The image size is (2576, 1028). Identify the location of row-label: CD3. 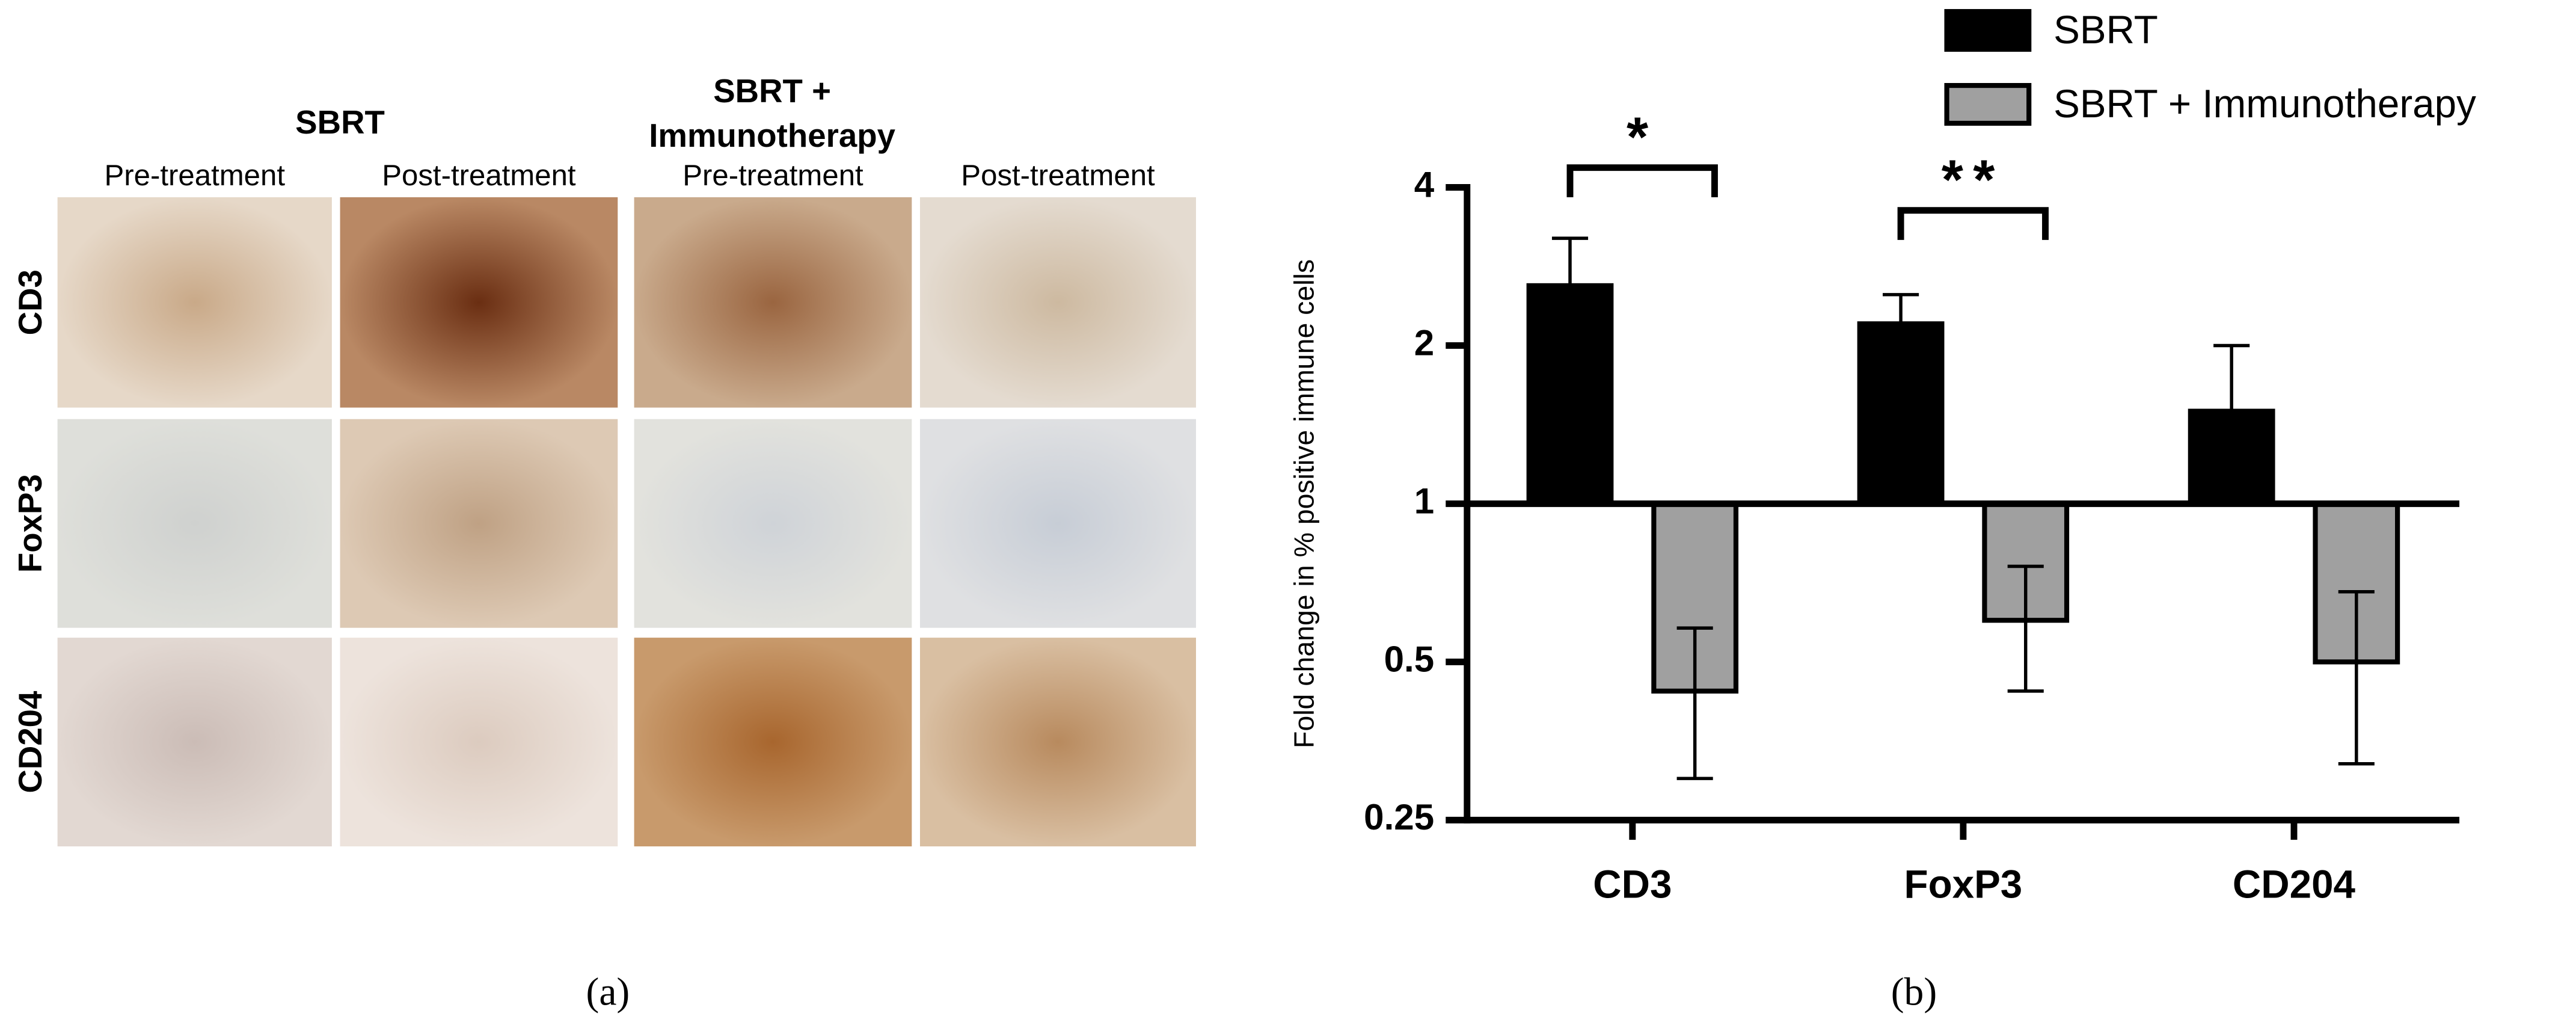
(30, 302).